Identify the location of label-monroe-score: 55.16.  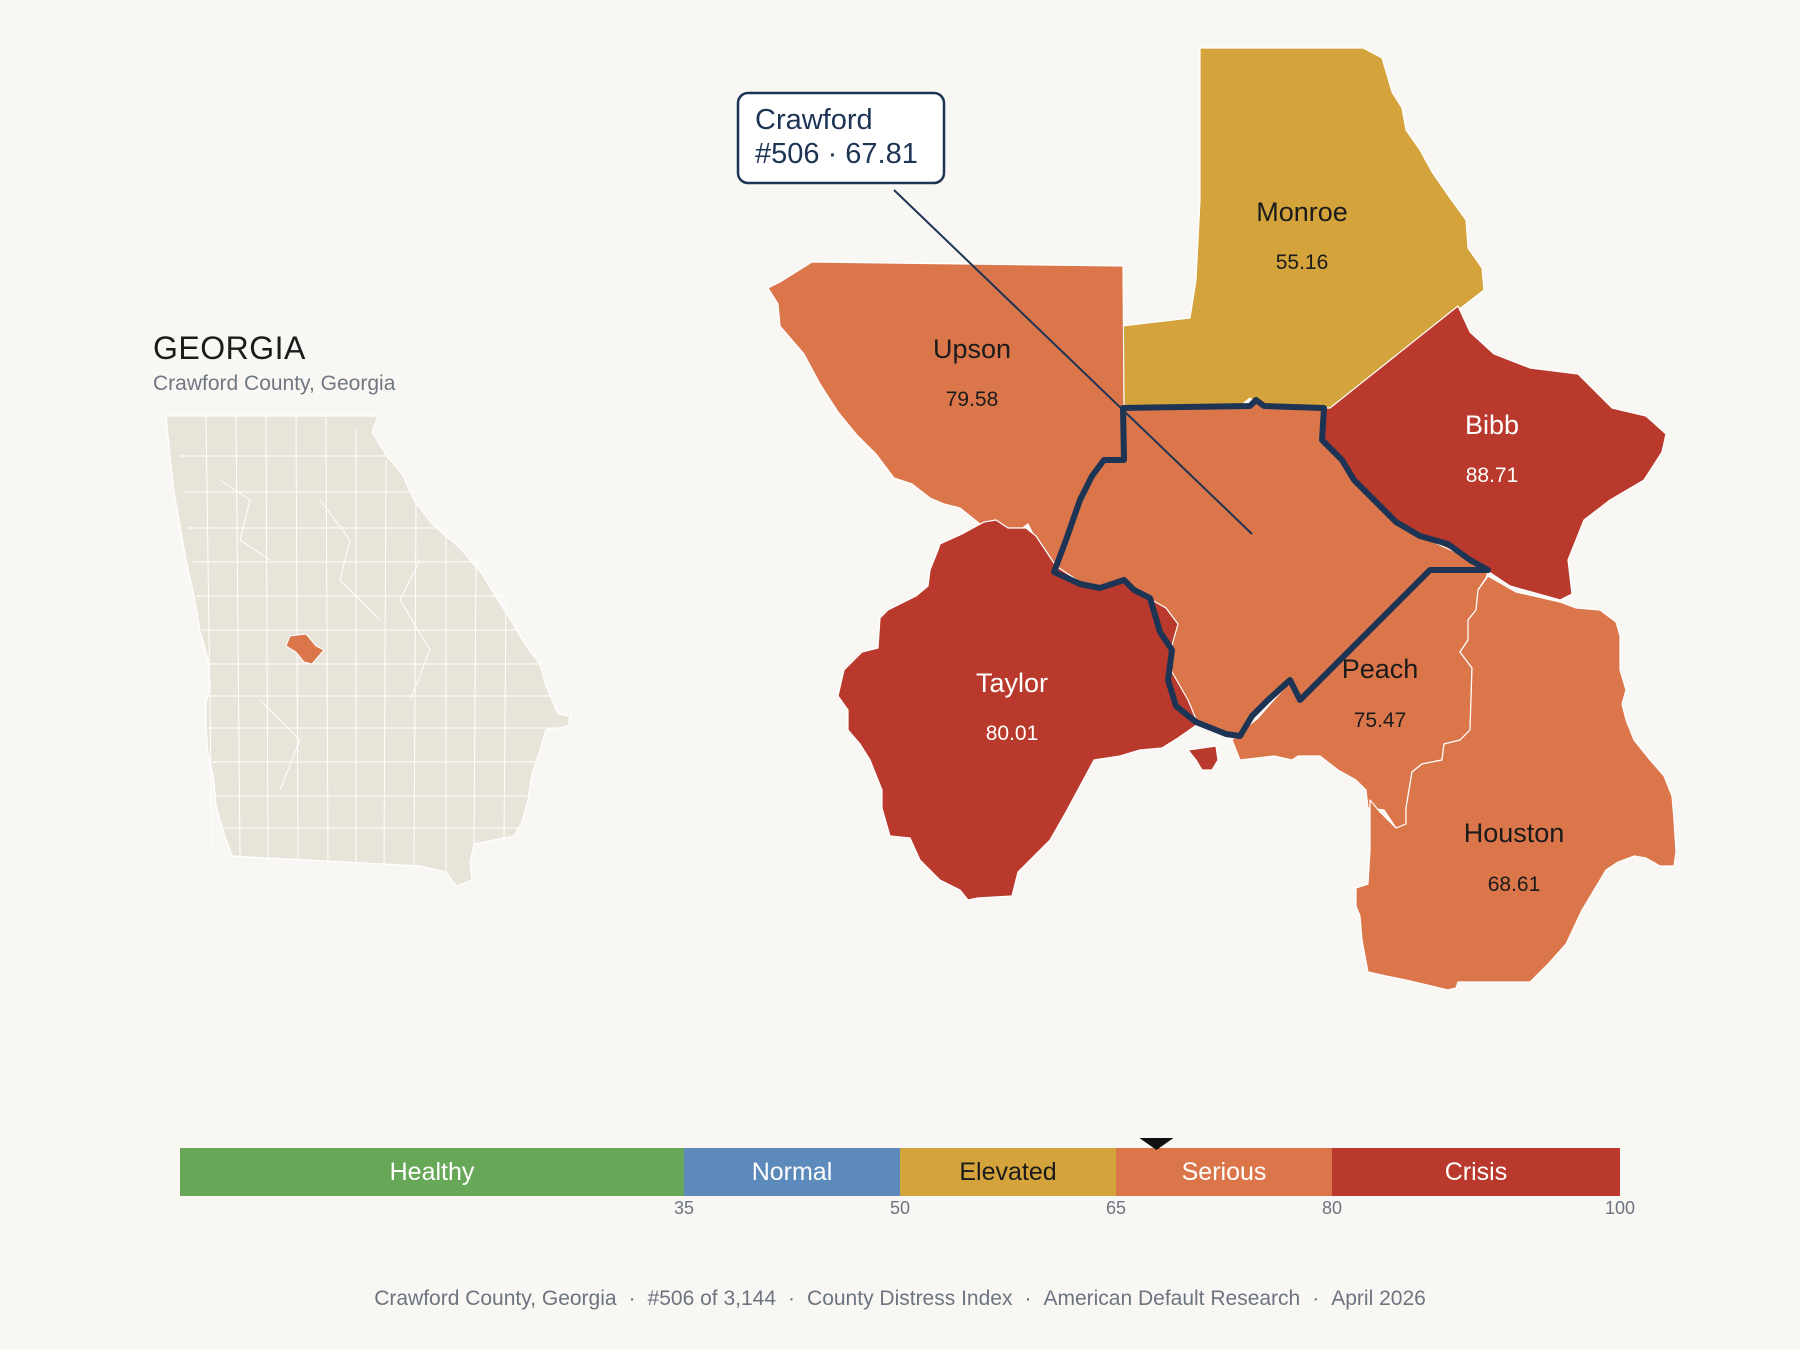
(1302, 262).